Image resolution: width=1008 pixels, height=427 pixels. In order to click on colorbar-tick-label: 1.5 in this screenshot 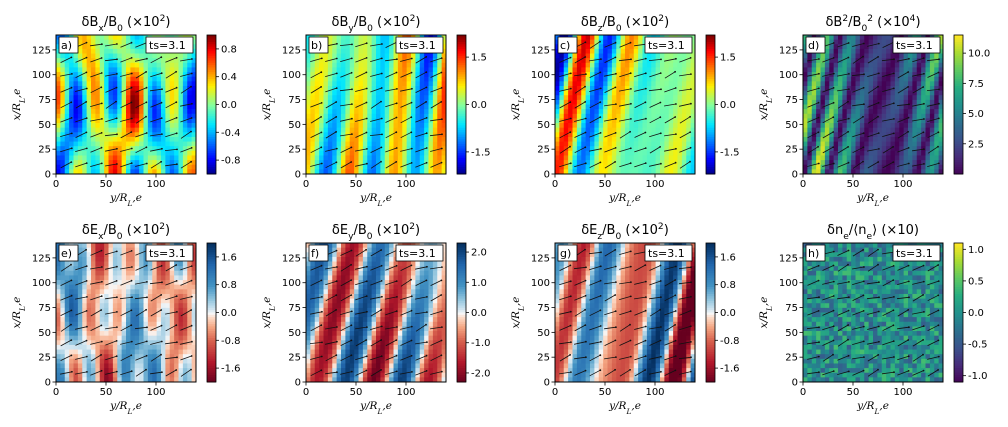, I will do `click(479, 58)`.